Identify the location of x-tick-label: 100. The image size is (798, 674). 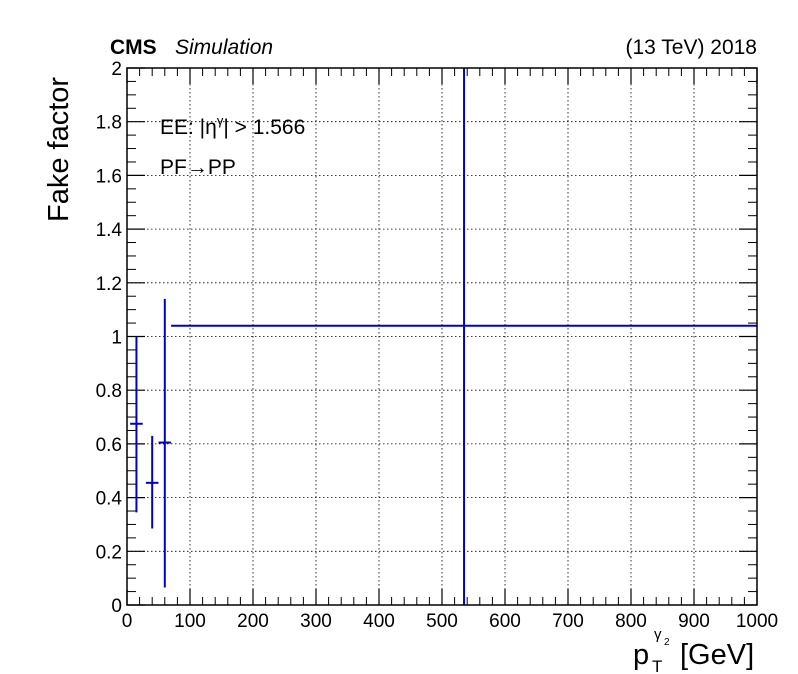
(190, 621).